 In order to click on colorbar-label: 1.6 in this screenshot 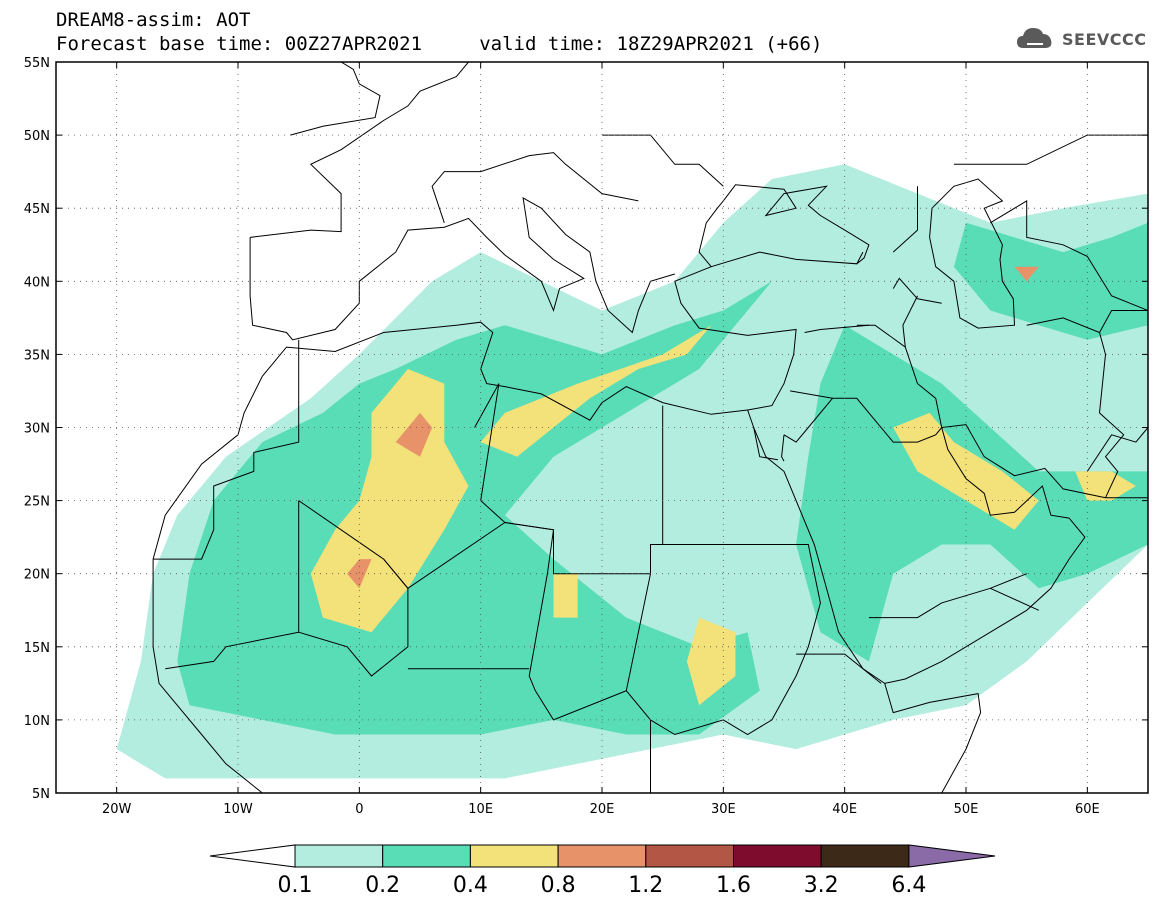, I will do `click(733, 885)`.